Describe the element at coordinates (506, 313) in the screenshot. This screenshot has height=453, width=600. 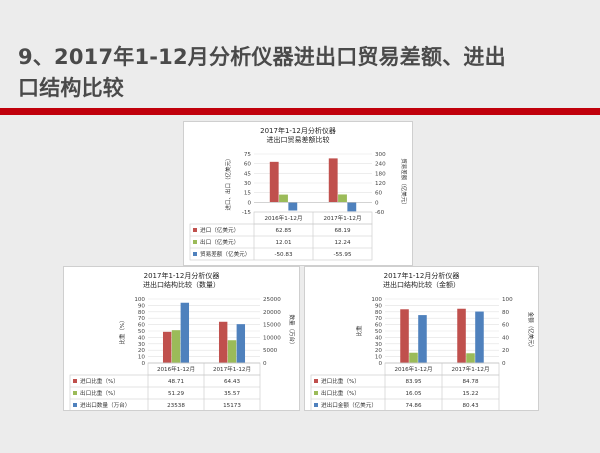
I see `y2-tick-label: 80` at that location.